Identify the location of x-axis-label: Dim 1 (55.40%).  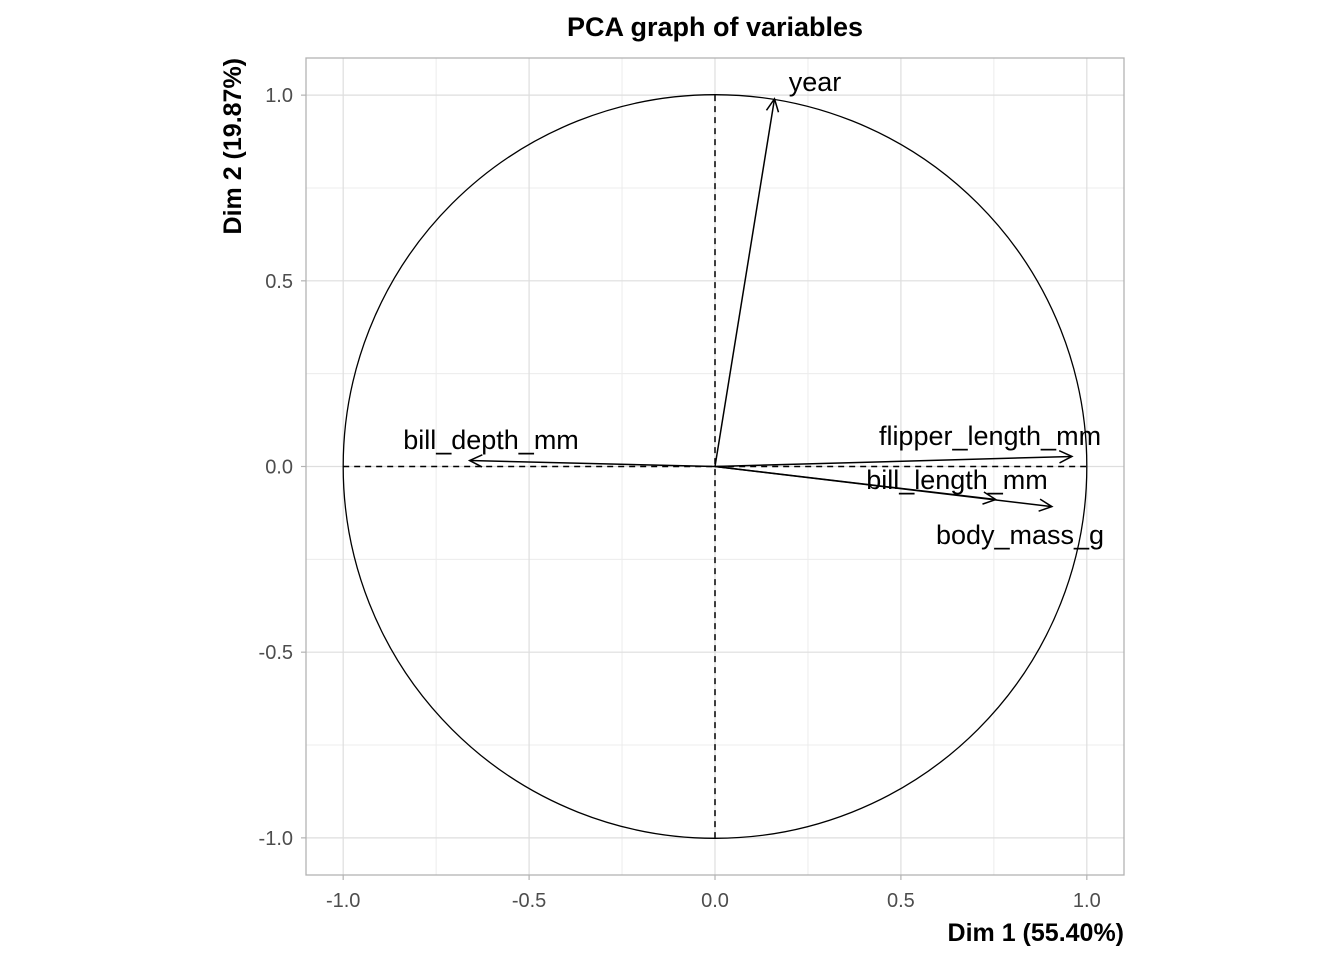
(1036, 933).